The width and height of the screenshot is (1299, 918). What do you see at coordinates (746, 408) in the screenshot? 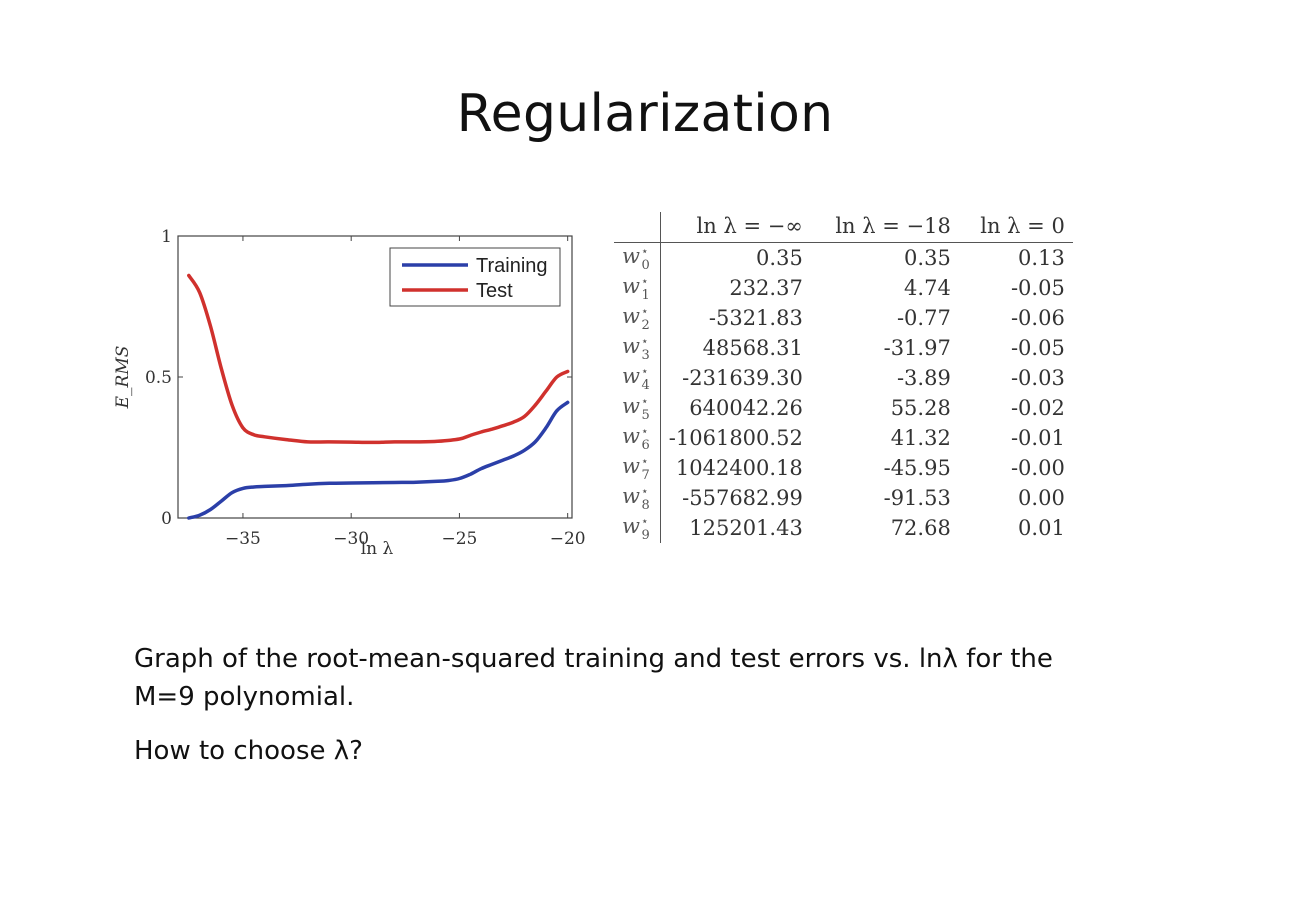
I see `table-cell: 640042.26` at bounding box center [746, 408].